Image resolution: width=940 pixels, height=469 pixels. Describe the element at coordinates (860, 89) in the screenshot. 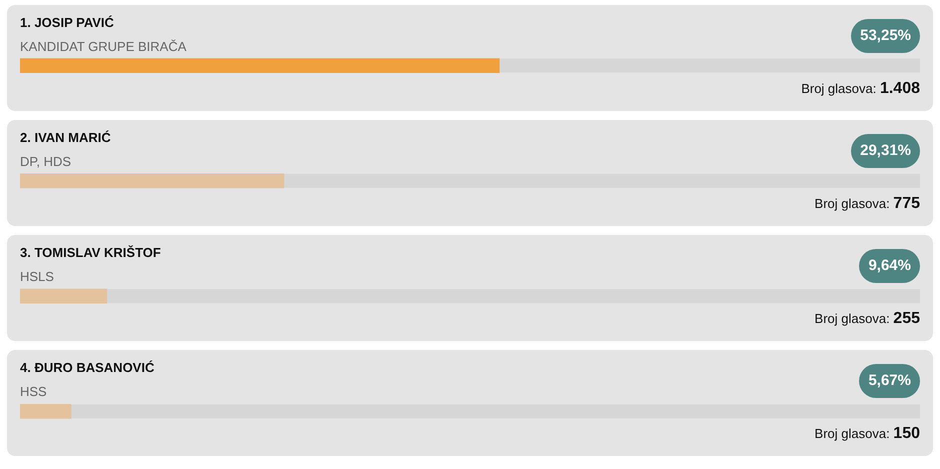

I see `annotation: Broj glasova: 1.408` at that location.